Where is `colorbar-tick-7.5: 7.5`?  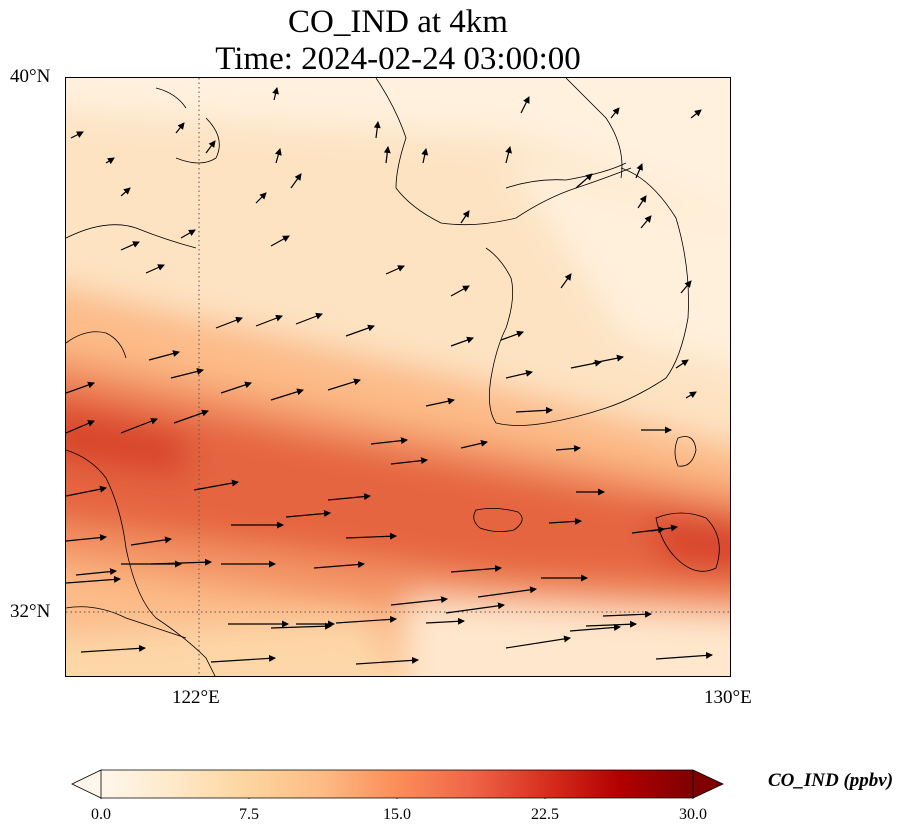 colorbar-tick-7.5: 7.5 is located at coordinates (249, 814).